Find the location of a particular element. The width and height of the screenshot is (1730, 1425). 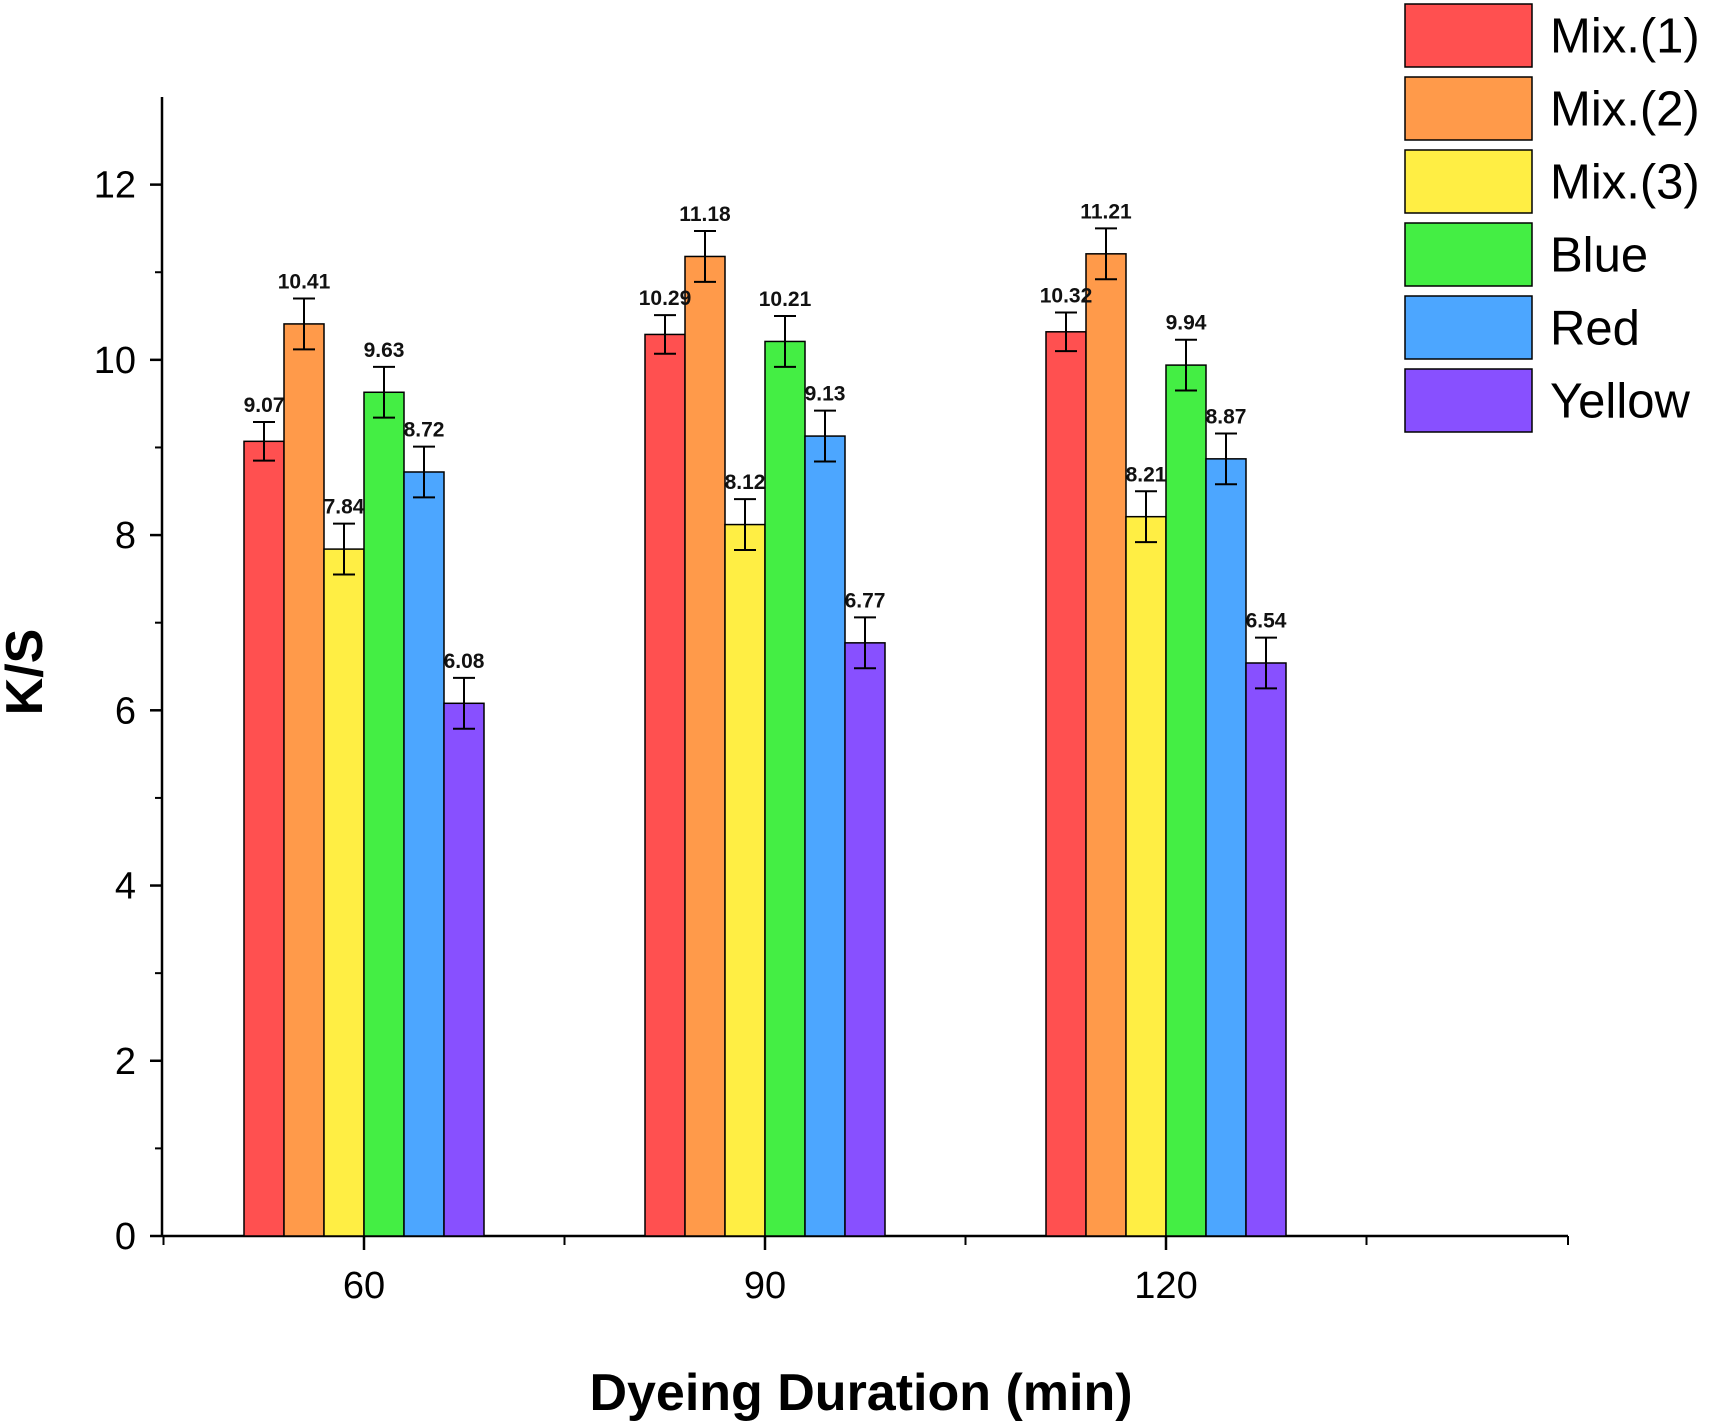

y-tick-label: 6 is located at coordinates (125, 711).